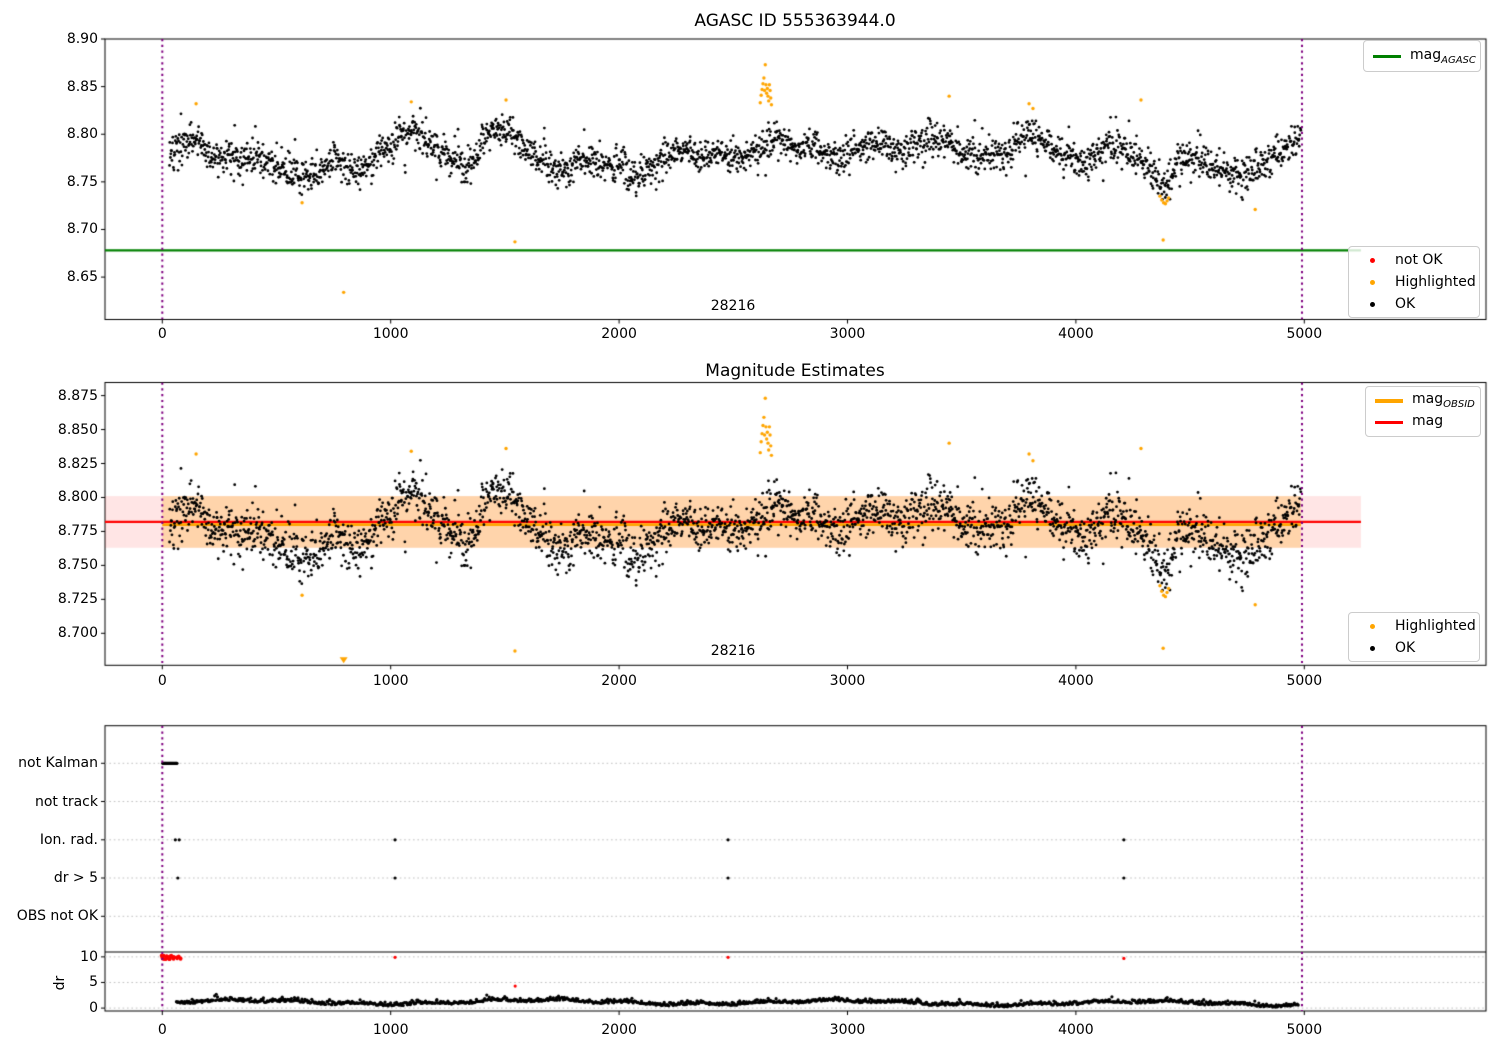  What do you see at coordinates (77, 531) in the screenshot?
I see `y-tick-label: 8.775` at bounding box center [77, 531].